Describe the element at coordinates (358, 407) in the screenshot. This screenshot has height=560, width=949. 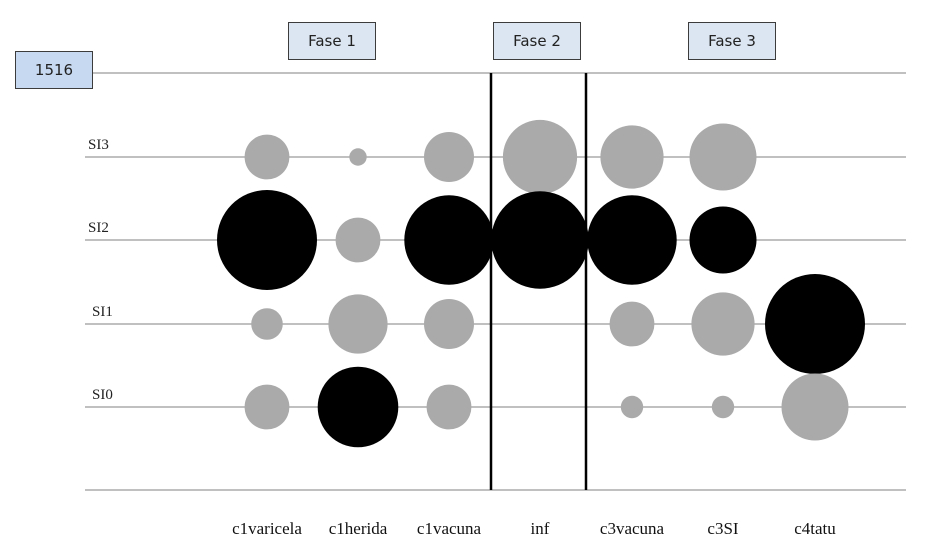
I see `bubble-c1herida-si0` at that location.